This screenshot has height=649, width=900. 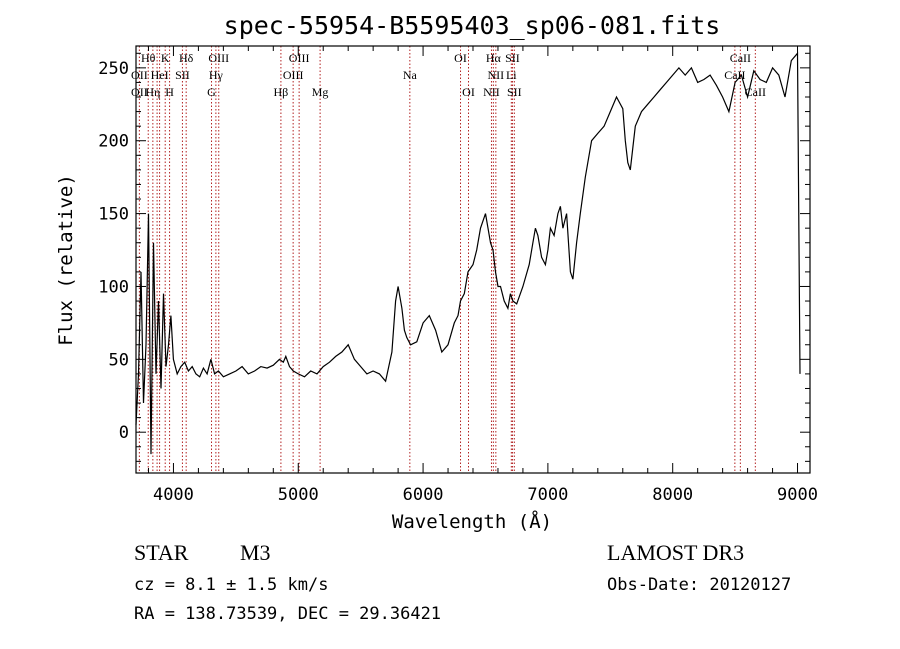 I want to click on coordinates: RA = 138.73539, DEC = 29.36421, so click(x=287, y=614).